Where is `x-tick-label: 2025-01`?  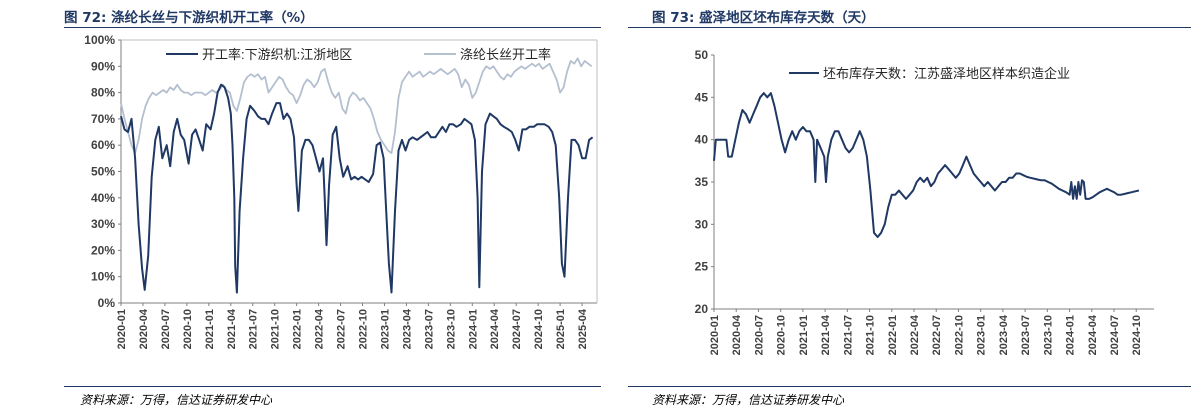 x-tick-label: 2025-01 is located at coordinates (561, 329).